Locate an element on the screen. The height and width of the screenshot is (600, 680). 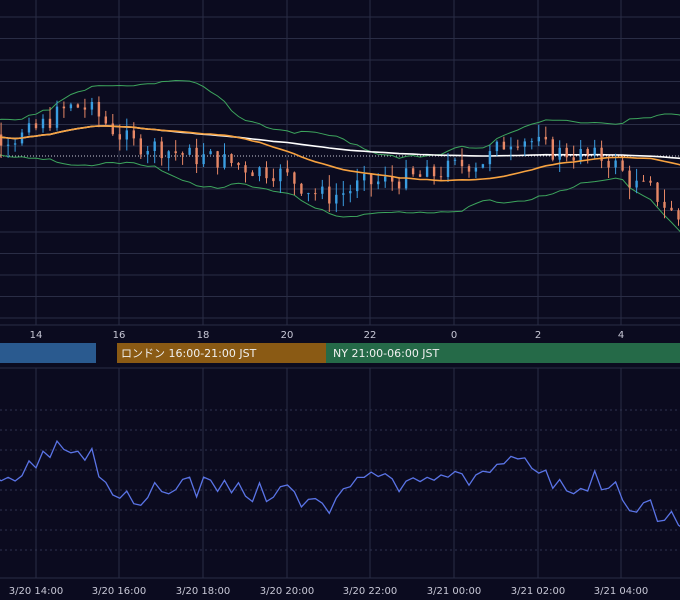
time-label-4: 4 is located at coordinates (621, 335).